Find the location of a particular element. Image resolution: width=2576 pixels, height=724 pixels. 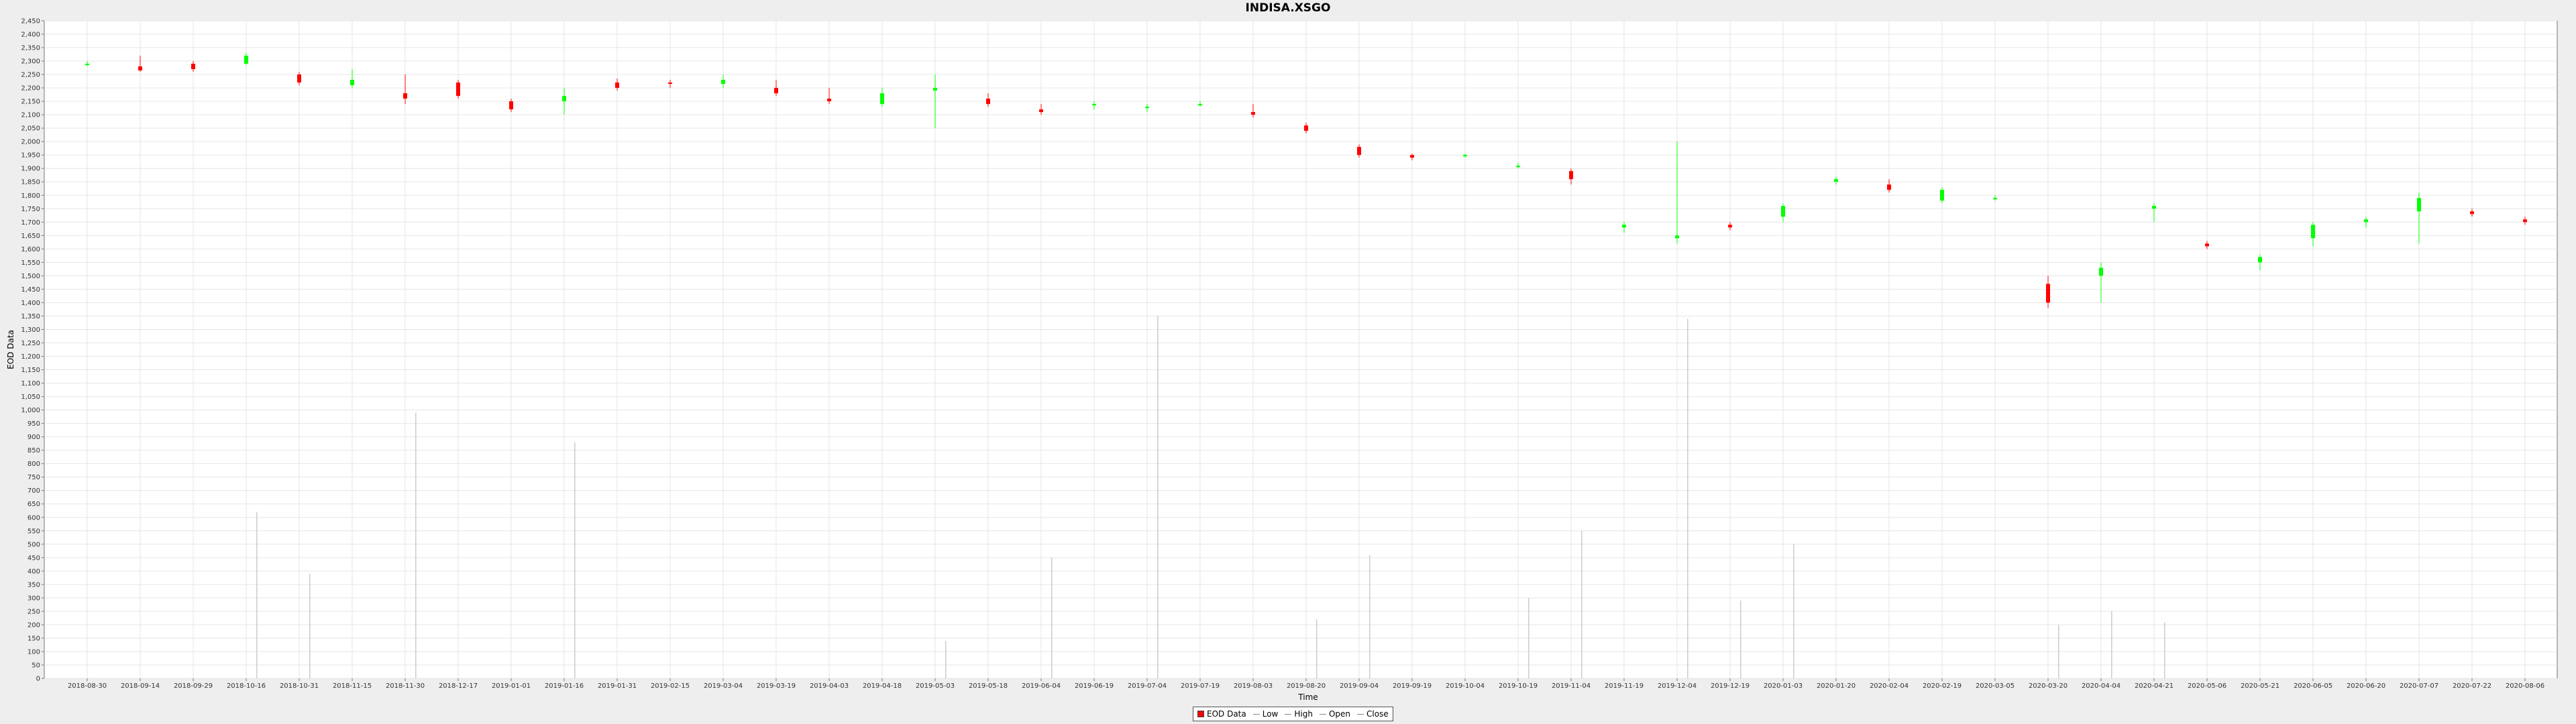

x-tick-label: 2020-03-20 is located at coordinates (2048, 686).